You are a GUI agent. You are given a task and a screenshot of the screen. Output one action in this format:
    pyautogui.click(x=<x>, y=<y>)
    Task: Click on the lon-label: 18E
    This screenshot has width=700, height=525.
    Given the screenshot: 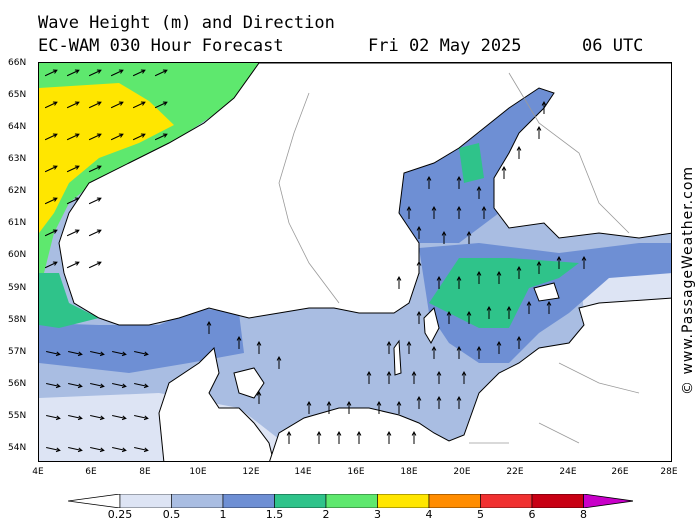 What is the action you would take?
    pyautogui.click(x=409, y=472)
    